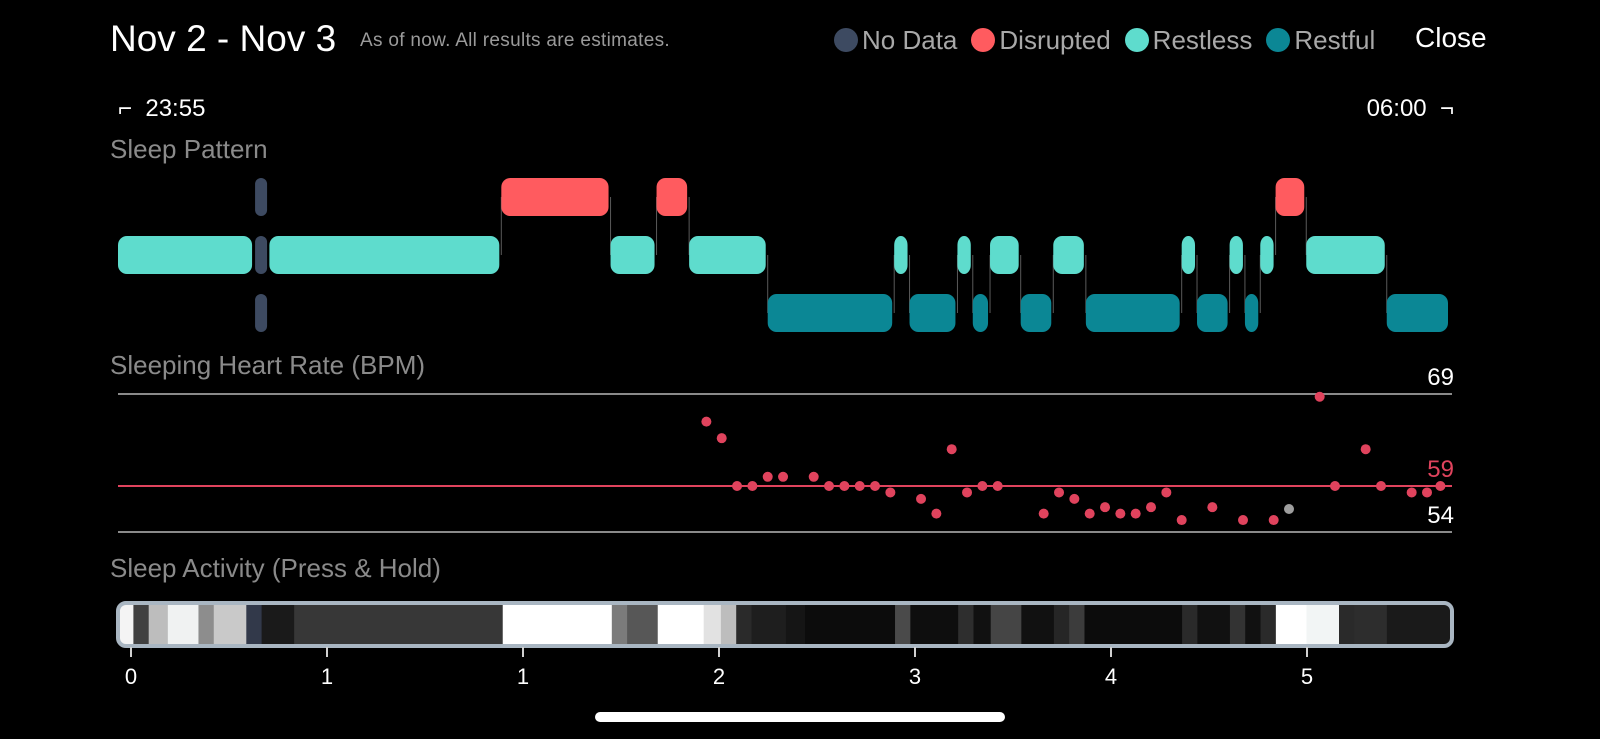  What do you see at coordinates (161, 109) in the screenshot?
I see `start-time: ⌐ 23:55` at bounding box center [161, 109].